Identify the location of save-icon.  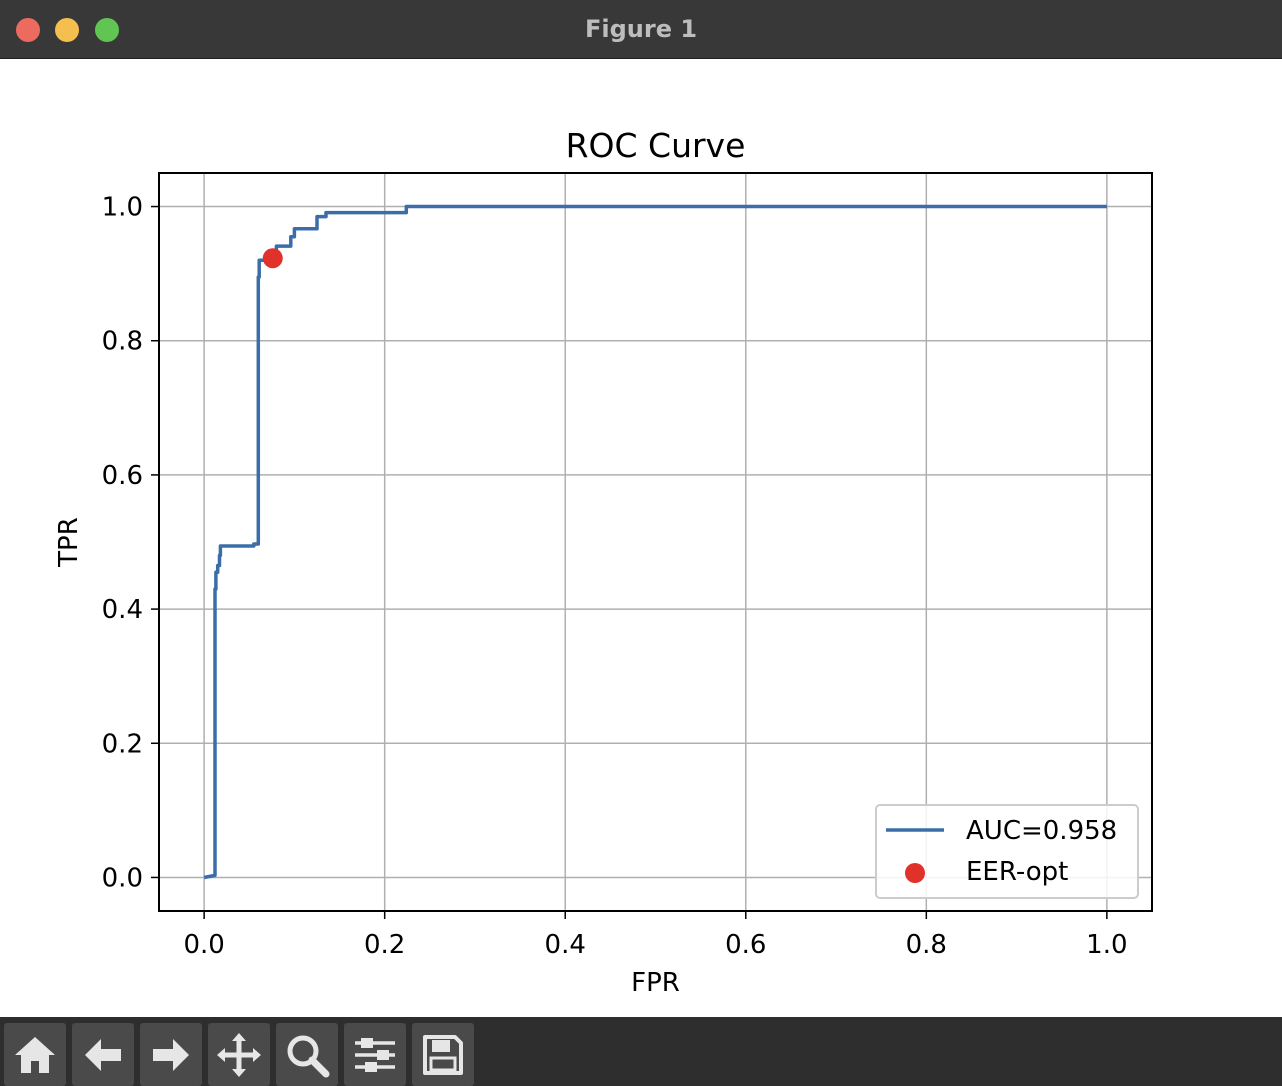
(443, 1054).